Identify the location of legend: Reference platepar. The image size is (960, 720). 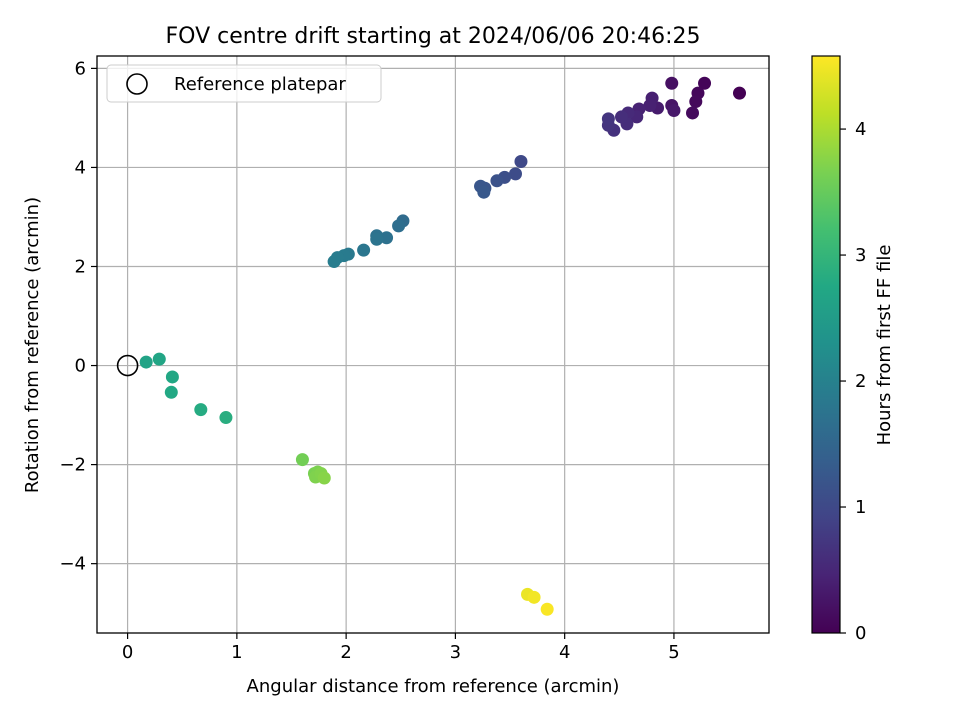
(244, 83).